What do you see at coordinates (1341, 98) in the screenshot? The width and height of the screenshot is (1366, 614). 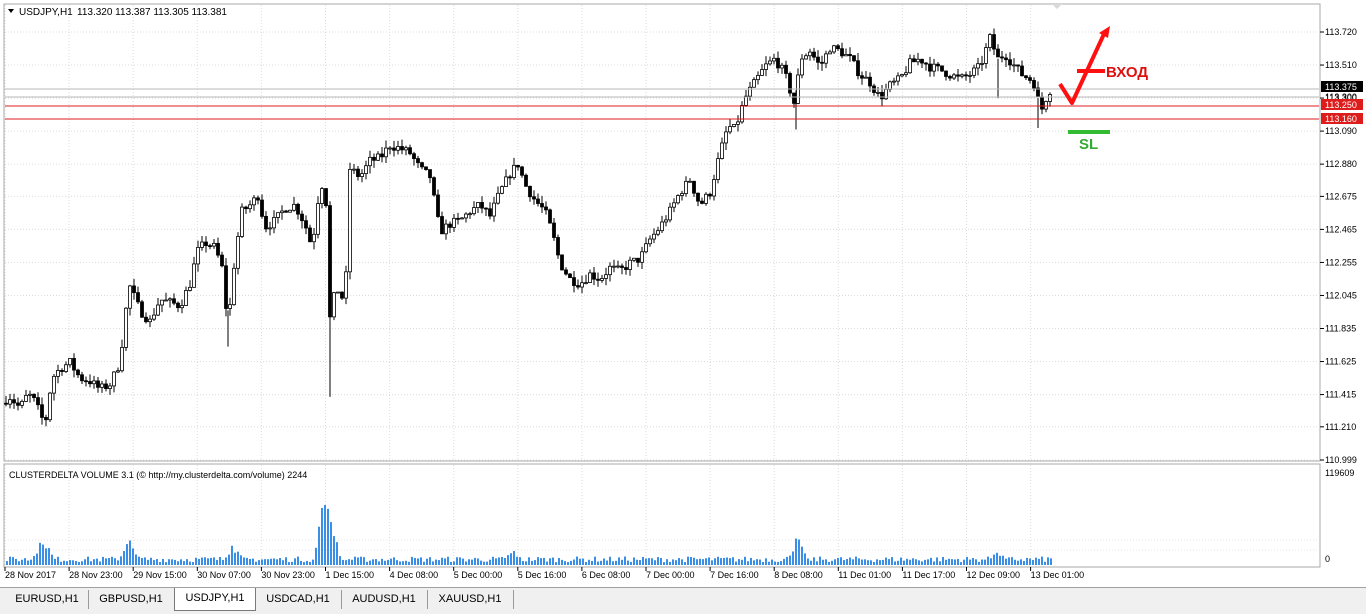 I see `y-tick-label: 113.300` at bounding box center [1341, 98].